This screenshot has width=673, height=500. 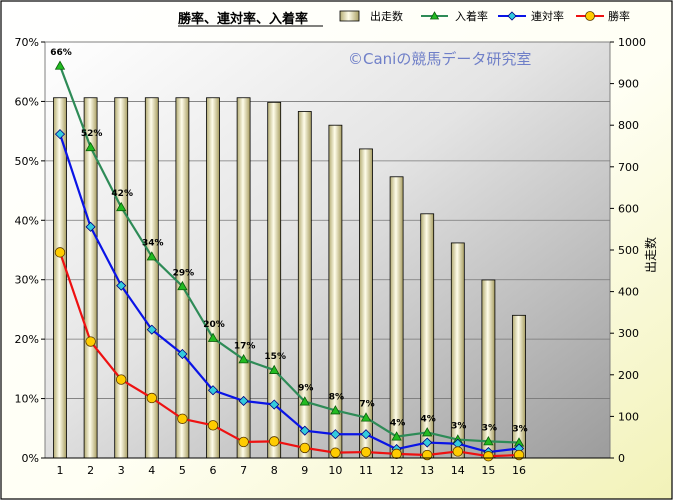 What do you see at coordinates (397, 470) in the screenshot?
I see `x-tick-label: 12` at bounding box center [397, 470].